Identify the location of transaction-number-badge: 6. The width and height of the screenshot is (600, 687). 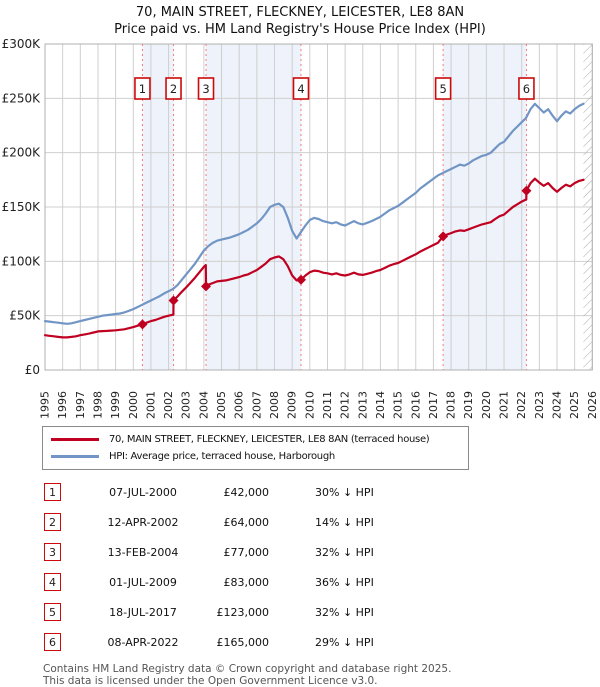
(52, 642).